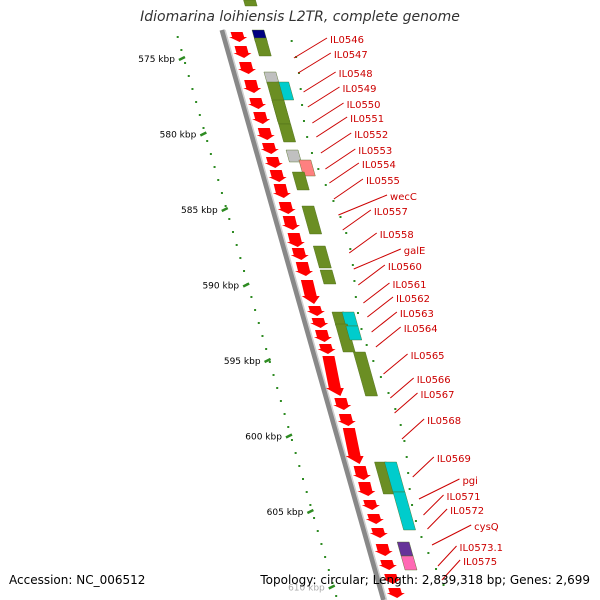 This screenshot has width=600, height=600. Describe the element at coordinates (397, 235) in the screenshot. I see `gene-label: IL0558` at that location.